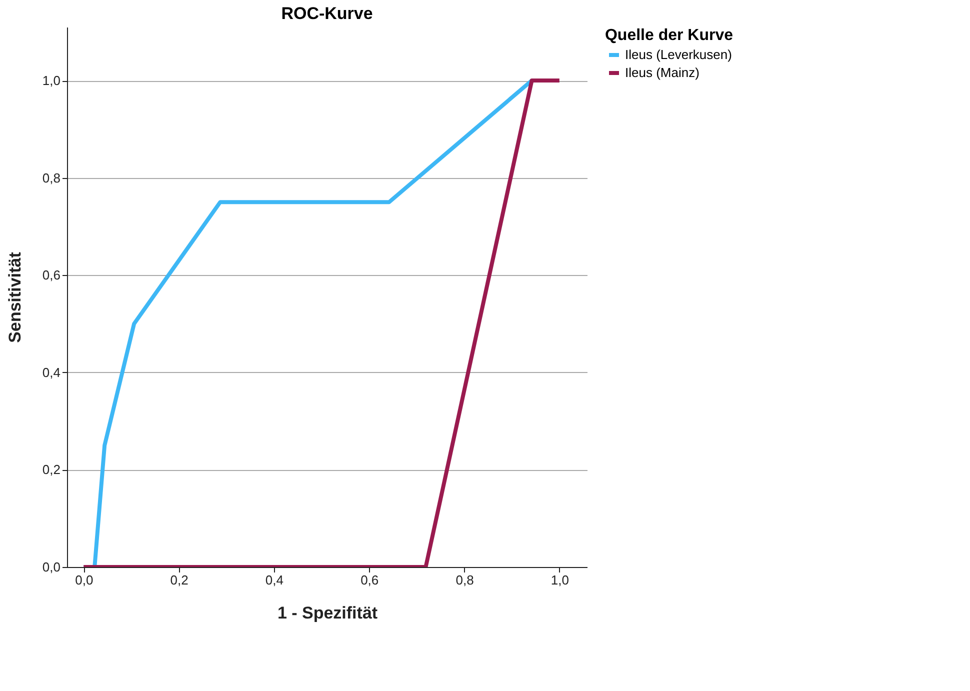 The image size is (970, 691). What do you see at coordinates (327, 13) in the screenshot?
I see `chart-title: ROC-Kurve` at bounding box center [327, 13].